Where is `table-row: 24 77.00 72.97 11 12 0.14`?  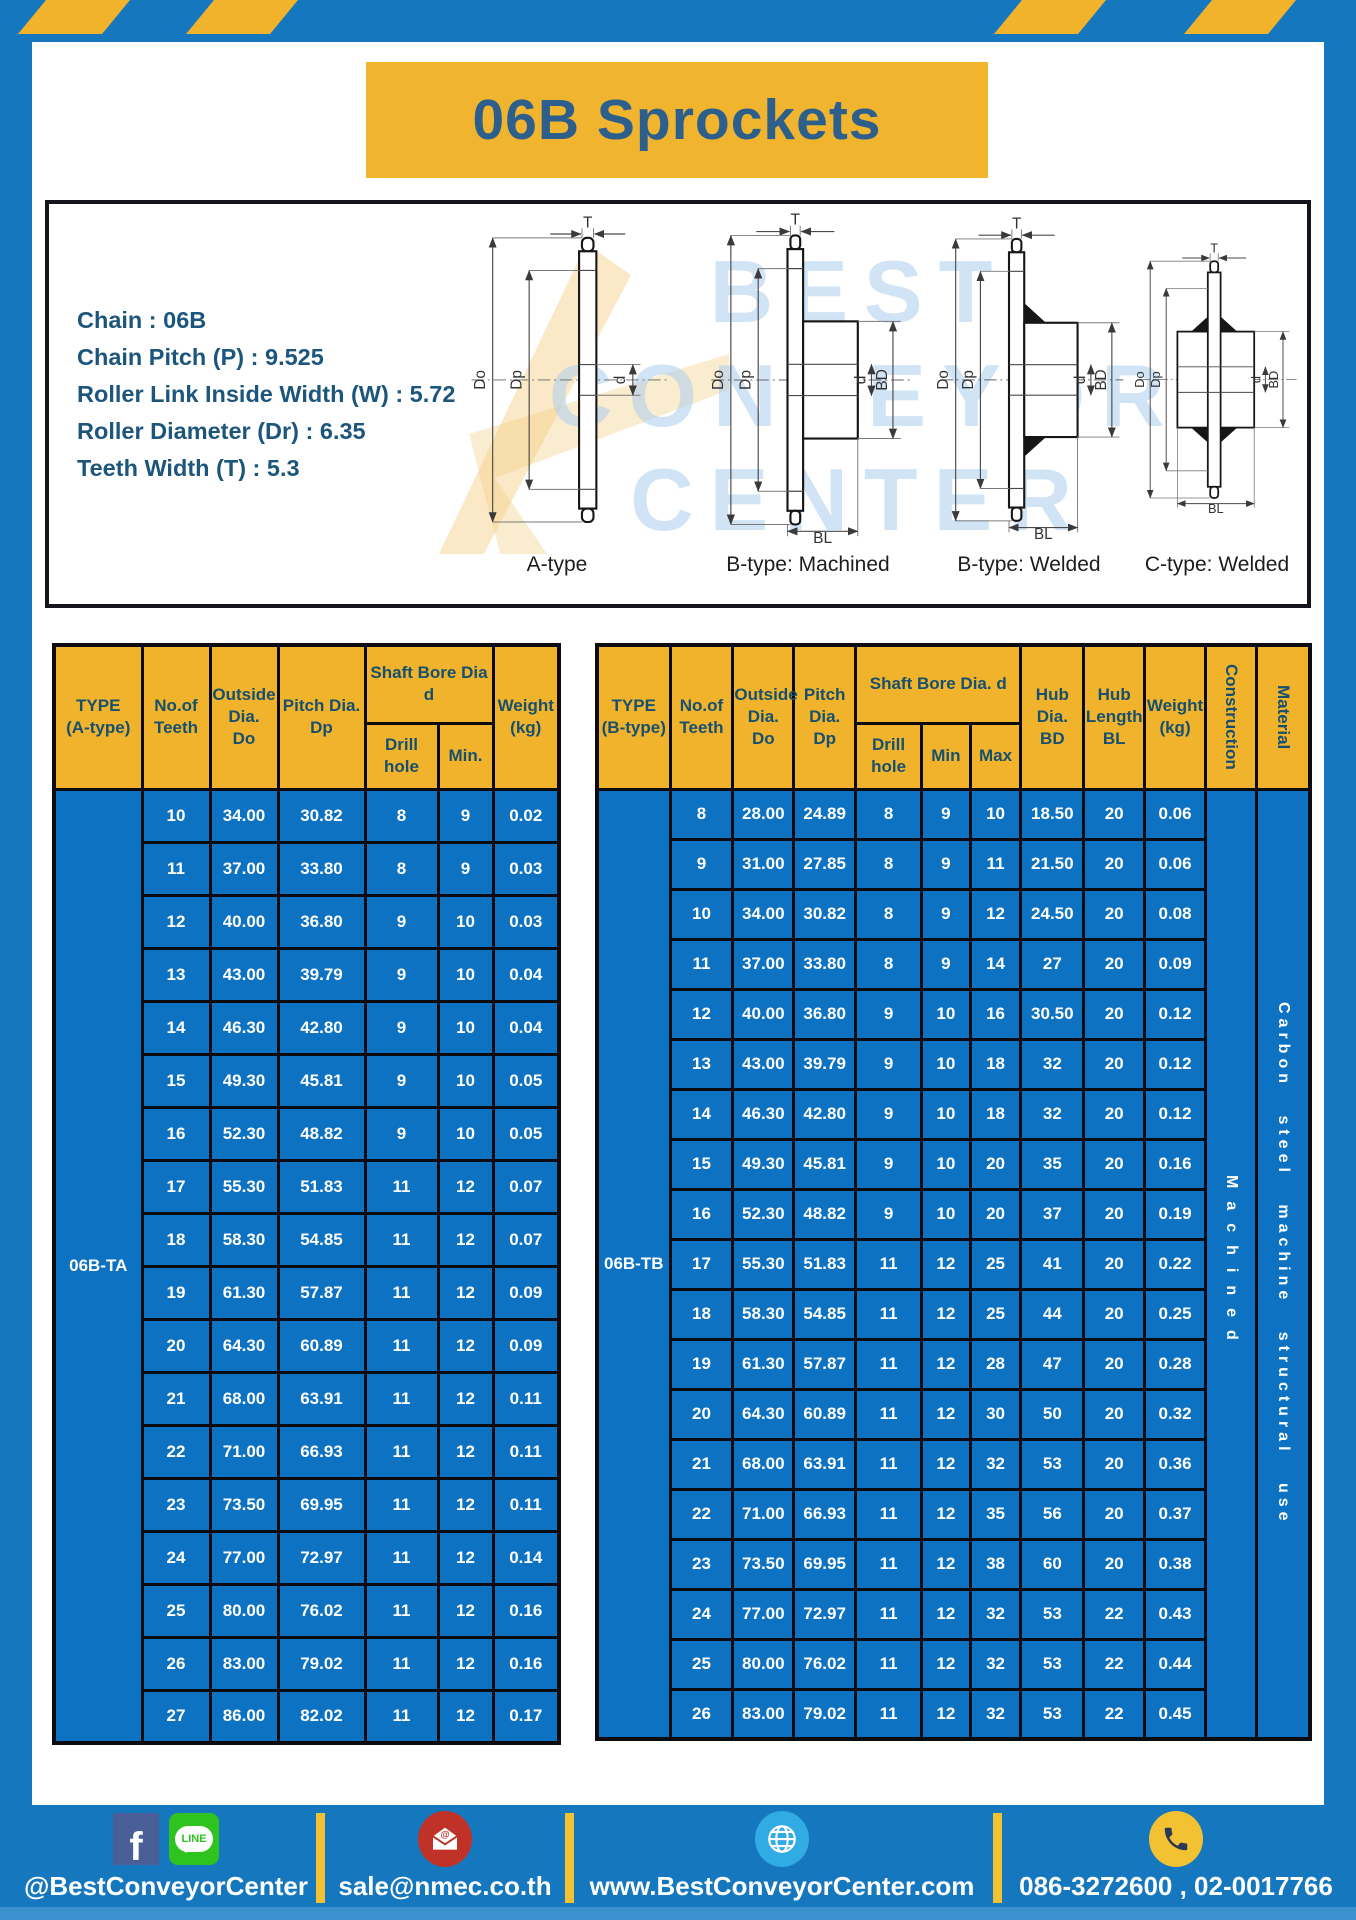 table-row: 24 77.00 72.97 11 12 0.14 is located at coordinates (307, 1557).